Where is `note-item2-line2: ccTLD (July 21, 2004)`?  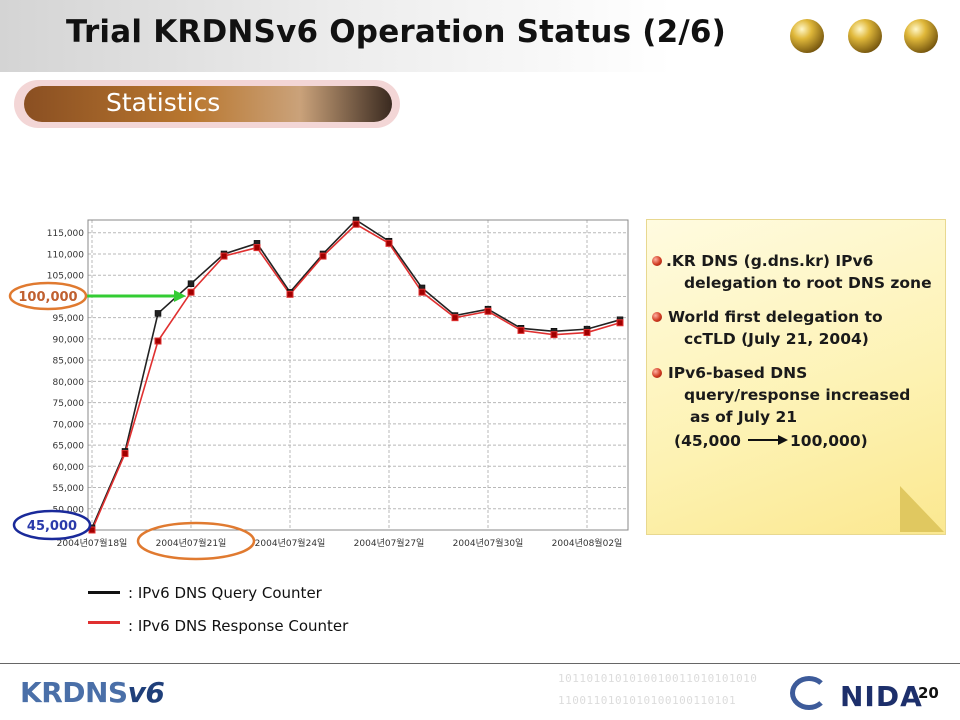
note-item2-line2: ccTLD (July 21, 2004) is located at coordinates (776, 339).